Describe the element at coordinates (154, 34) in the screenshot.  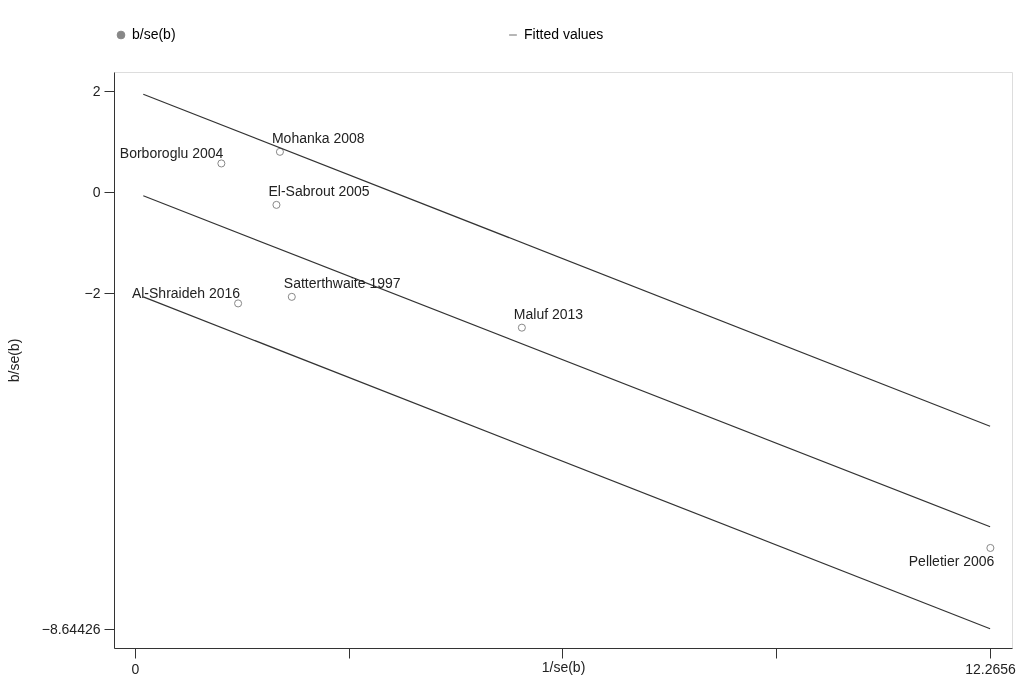
I see `legend-label: b/se(b)` at that location.